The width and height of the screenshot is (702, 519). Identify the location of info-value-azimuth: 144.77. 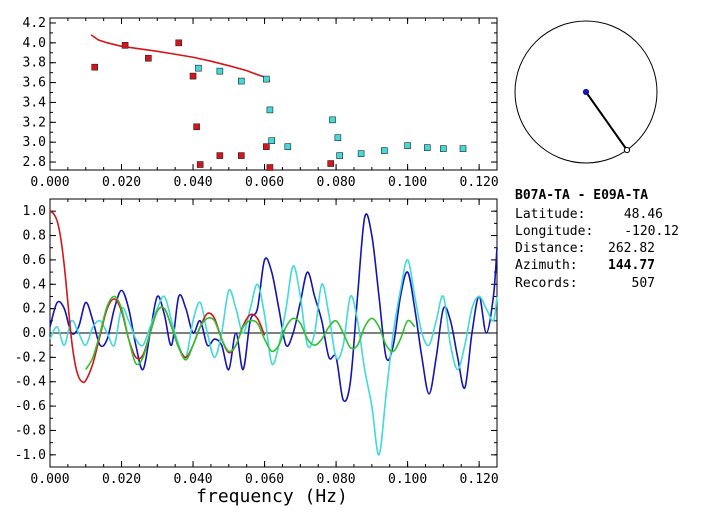
(631, 265).